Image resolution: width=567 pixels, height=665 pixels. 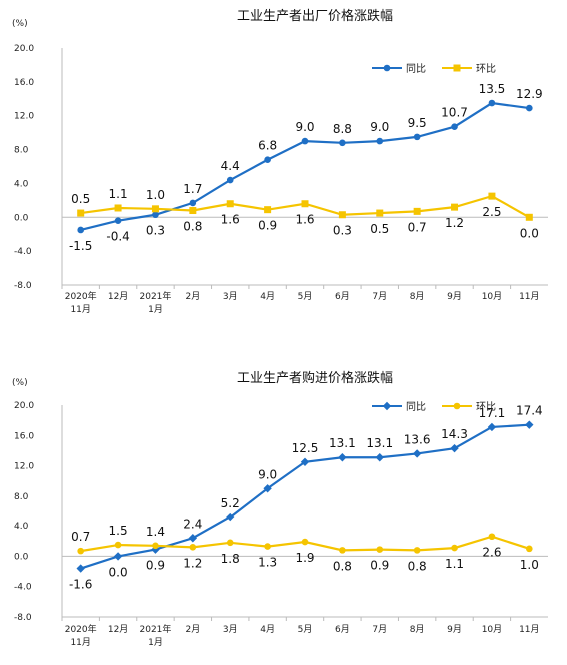 I want to click on data-label: 1.1, so click(x=454, y=564).